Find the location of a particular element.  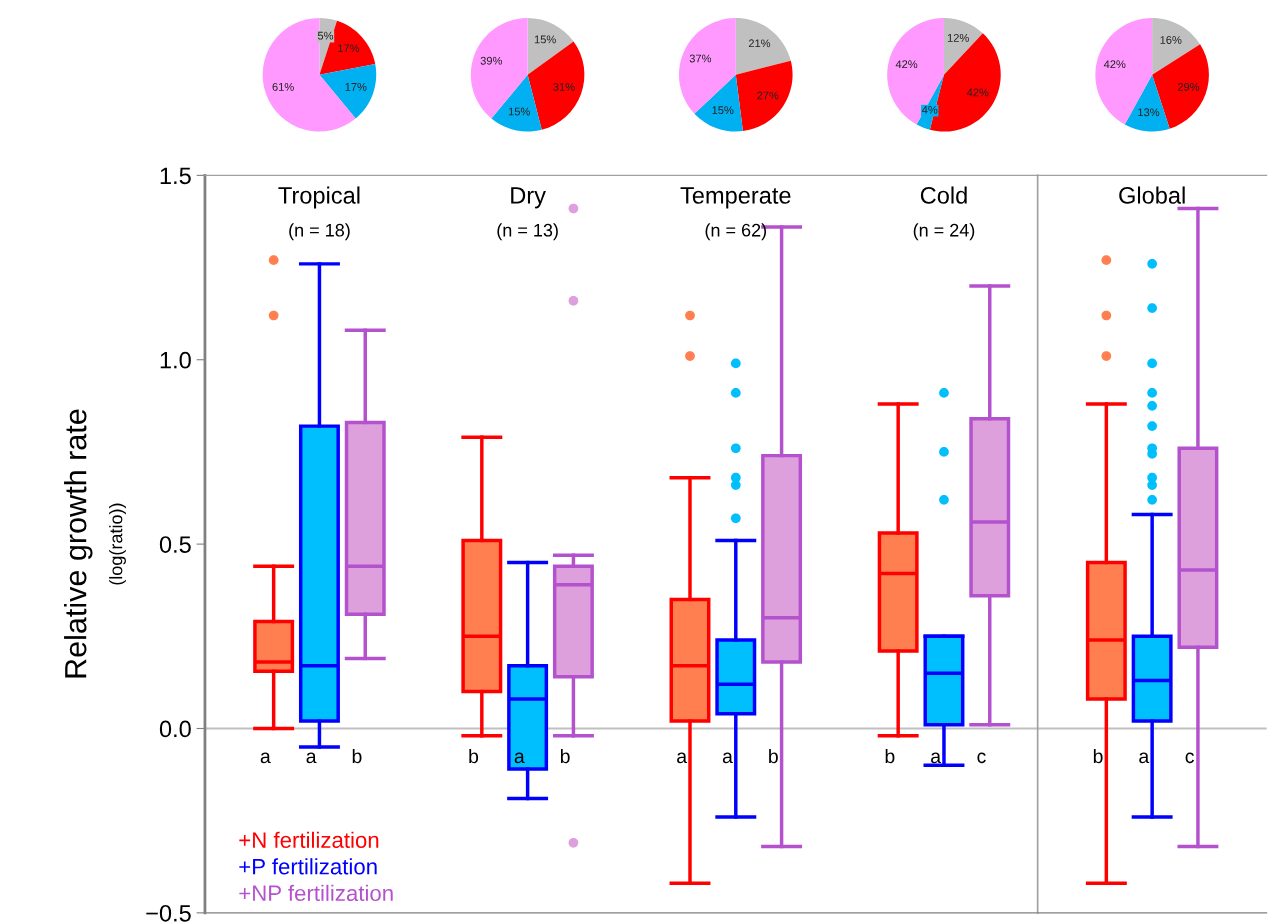

data-label: 31% is located at coordinates (564, 86).